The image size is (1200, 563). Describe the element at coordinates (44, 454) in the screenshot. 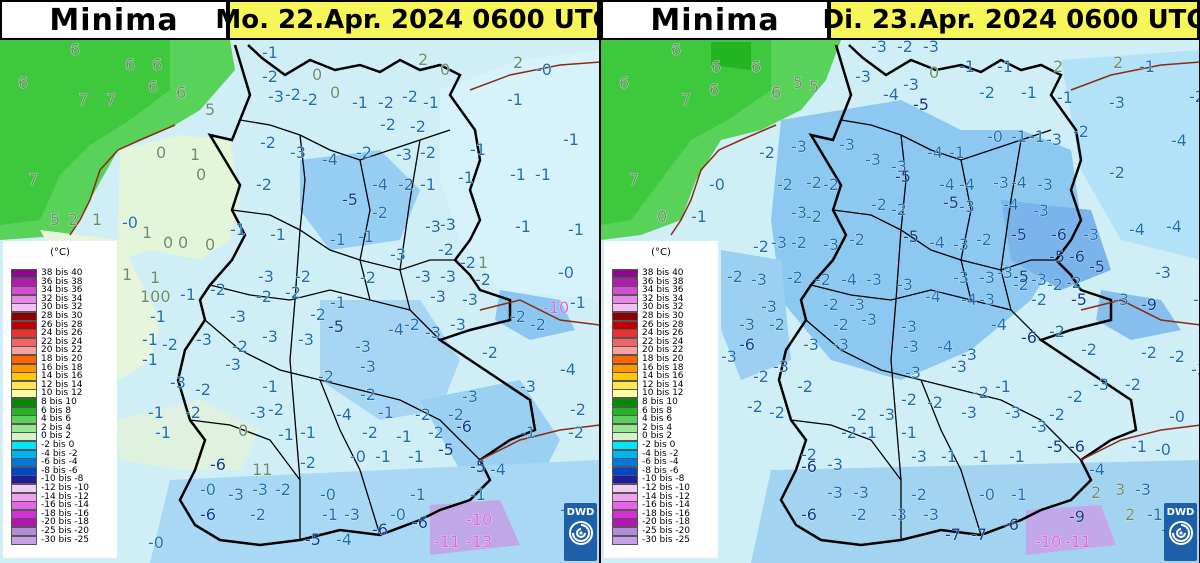

I see `left-legend-item: -4 bis -2` at that location.